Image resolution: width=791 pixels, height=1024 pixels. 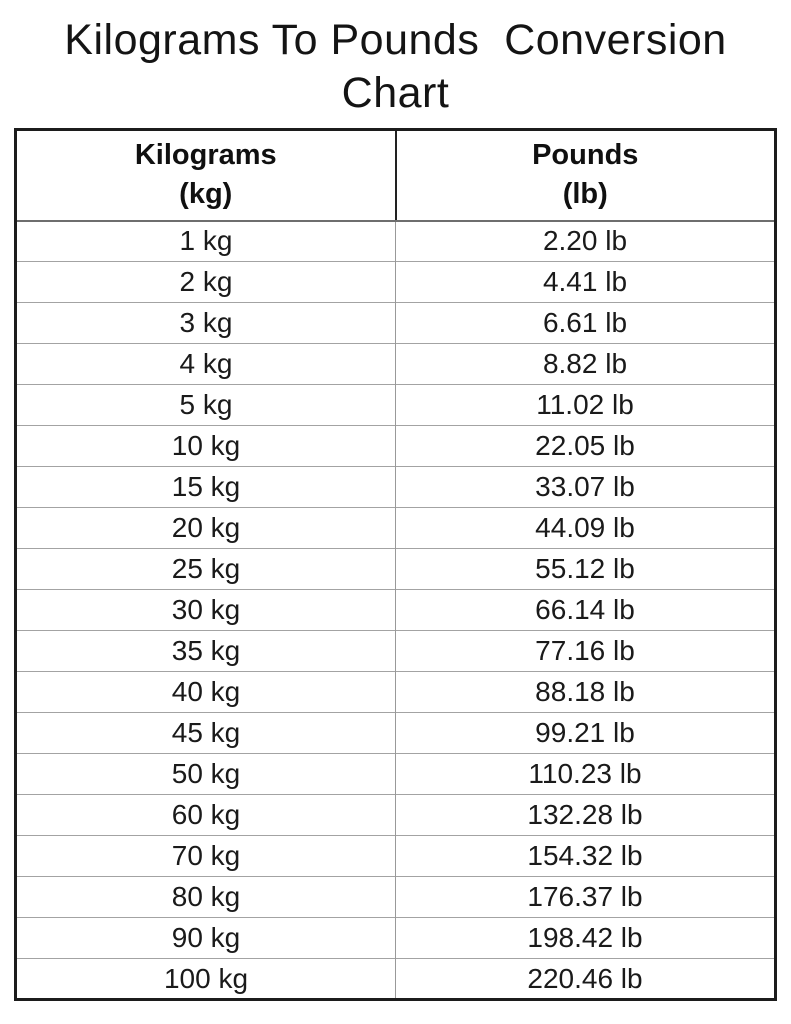 What do you see at coordinates (205, 446) in the screenshot?
I see `kilograms-cell: 10 kg` at bounding box center [205, 446].